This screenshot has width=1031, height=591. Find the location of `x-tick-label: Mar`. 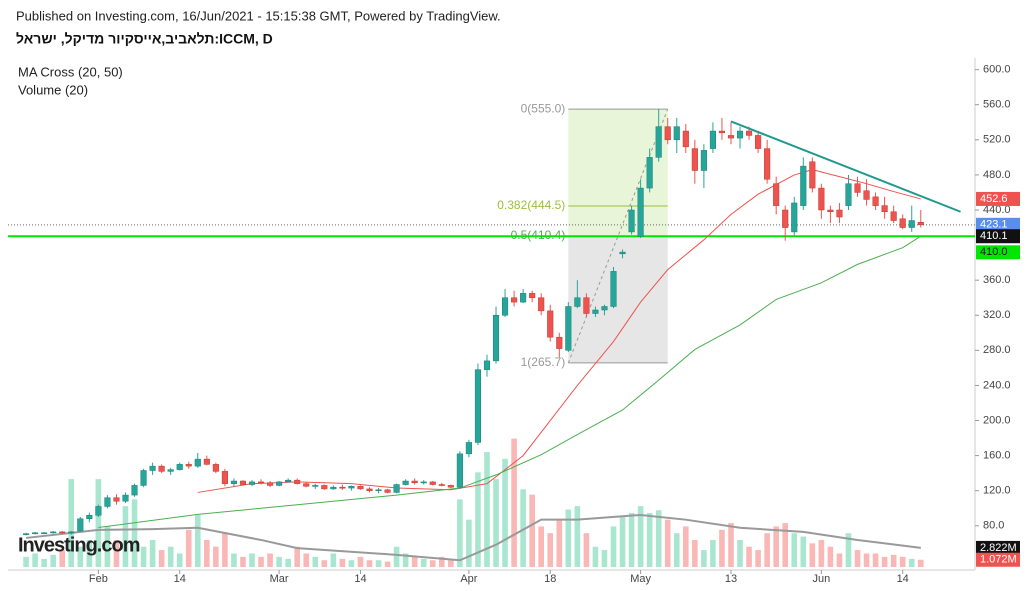

x-tick-label: Mar is located at coordinates (279, 579).